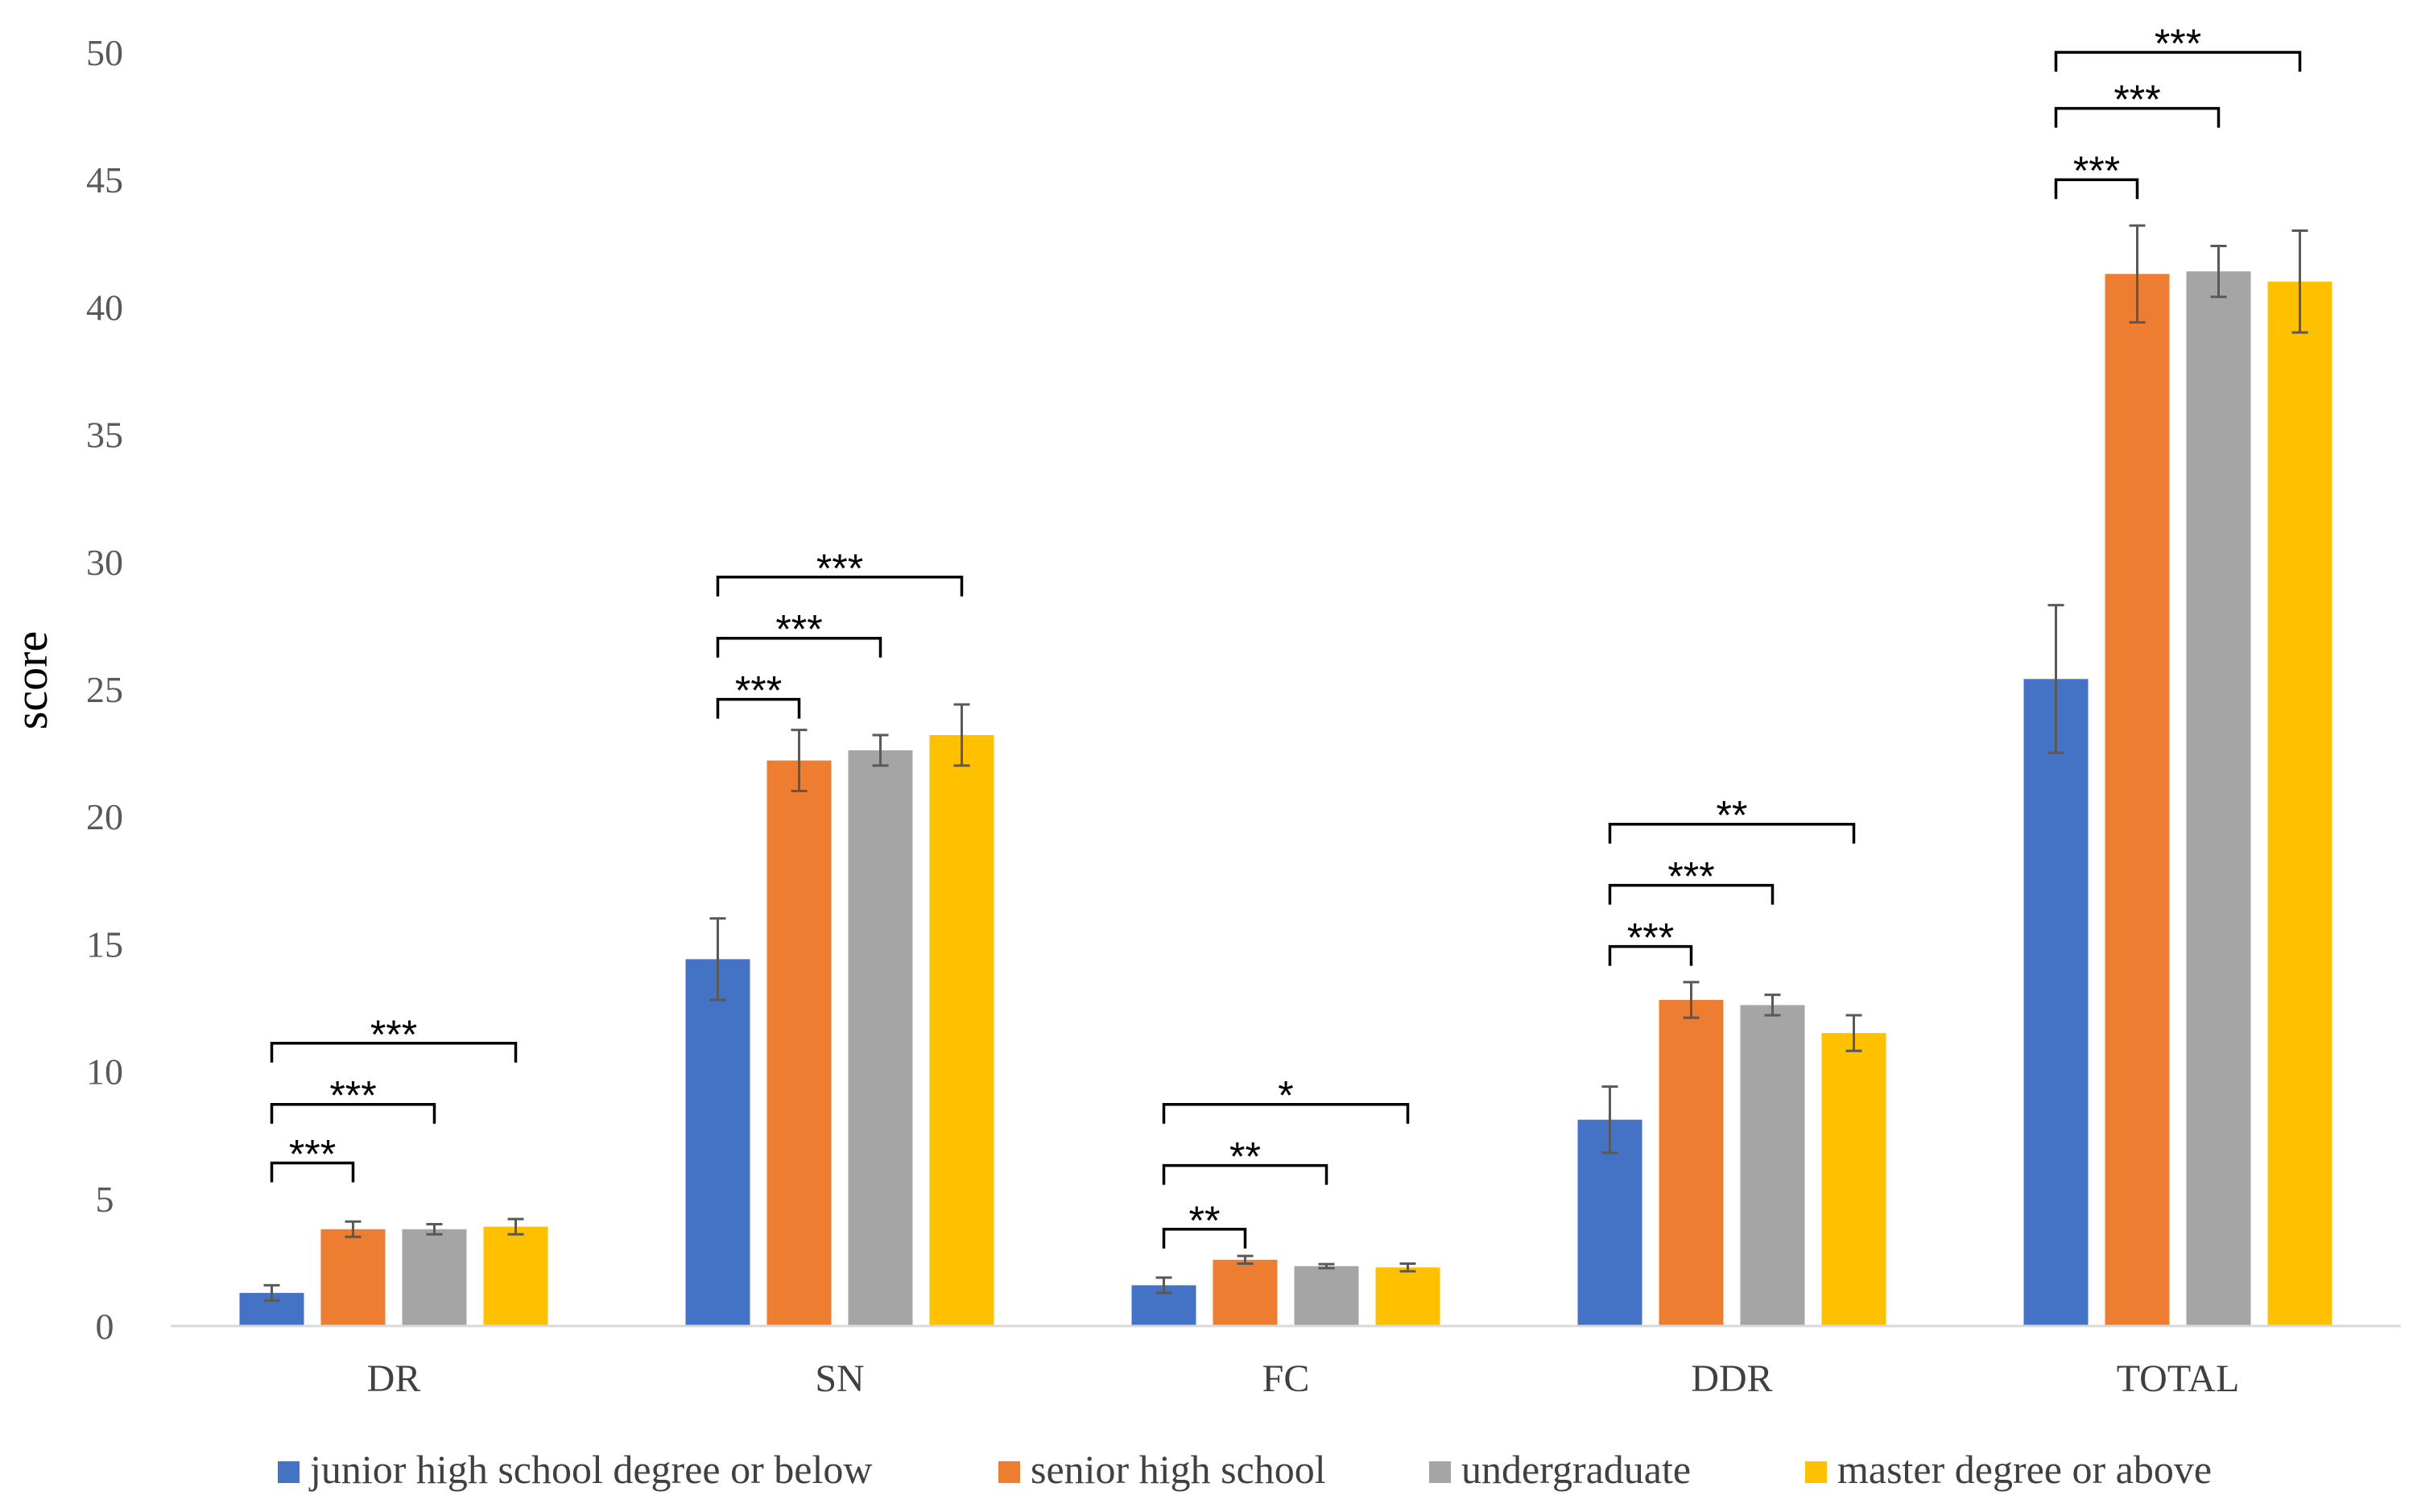 The width and height of the screenshot is (2413, 1512). I want to click on y-tick-label: 20, so click(104, 817).